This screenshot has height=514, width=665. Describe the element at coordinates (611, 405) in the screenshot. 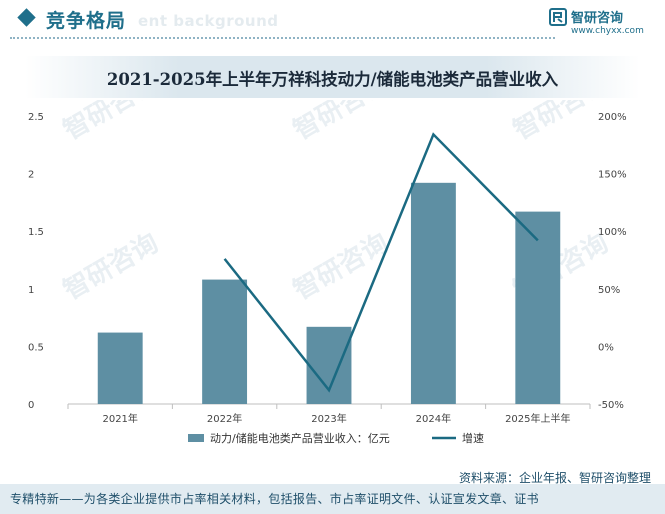

I see `y-right-tick-label: -50%` at that location.